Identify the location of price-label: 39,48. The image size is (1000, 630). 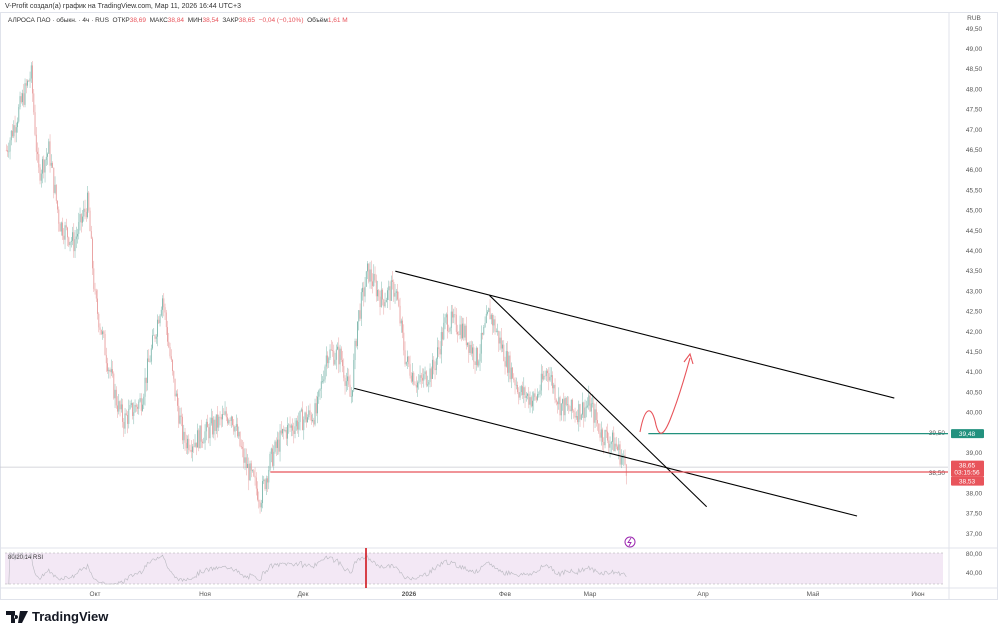
(967, 434).